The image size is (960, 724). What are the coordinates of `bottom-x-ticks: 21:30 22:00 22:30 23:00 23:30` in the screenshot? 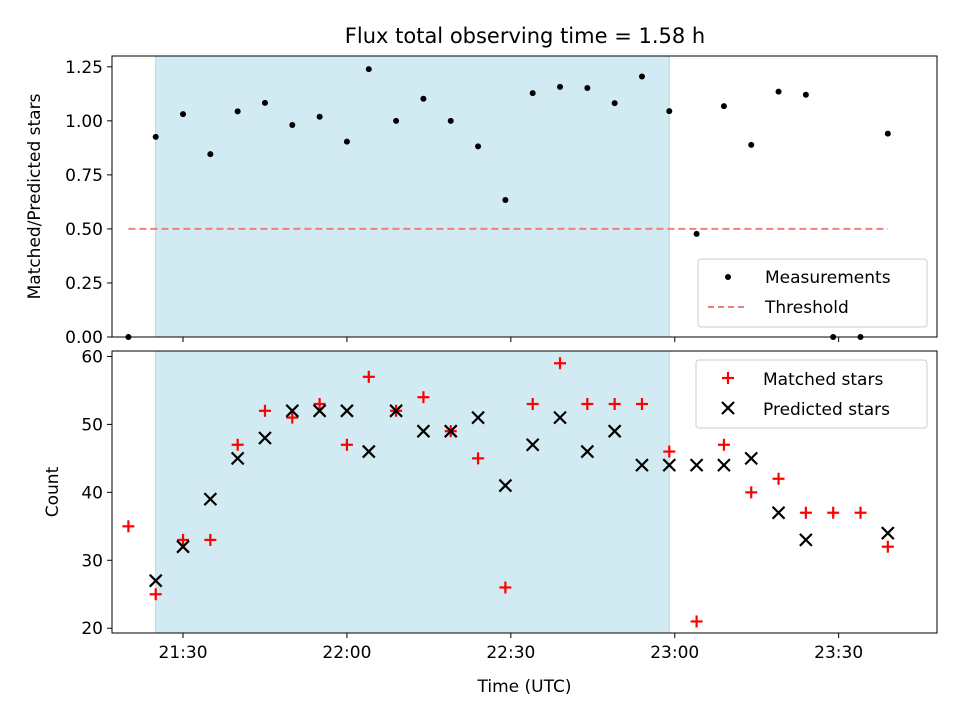 It's located at (511, 648).